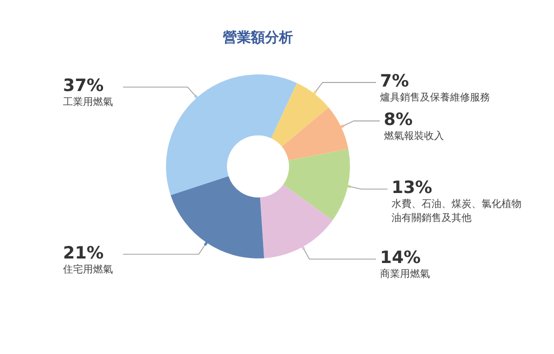  I want to click on slice-label: 燃氣報裝收入, so click(414, 136).